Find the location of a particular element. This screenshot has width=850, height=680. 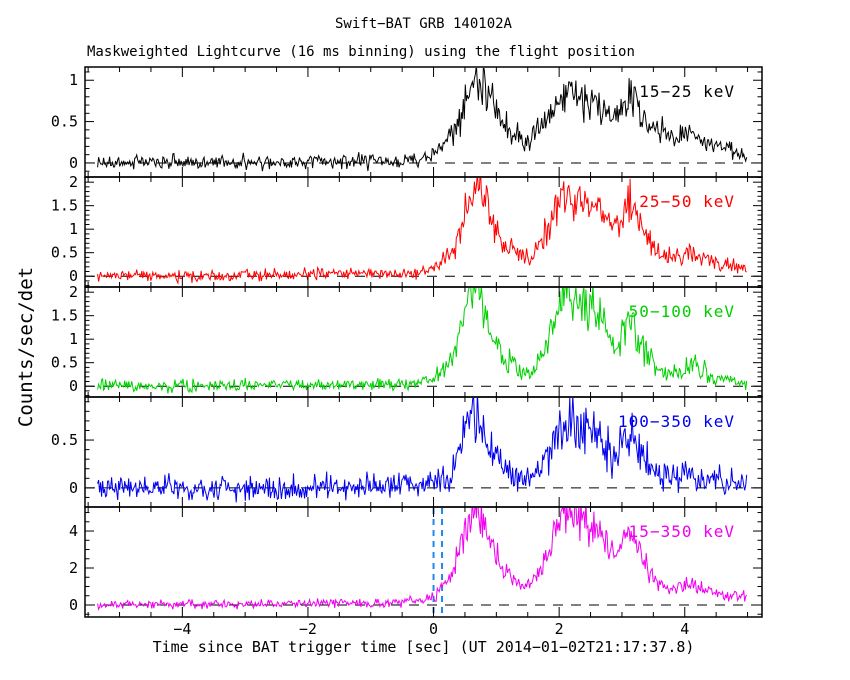

lightcurve-25-50-kev is located at coordinates (422, 231).